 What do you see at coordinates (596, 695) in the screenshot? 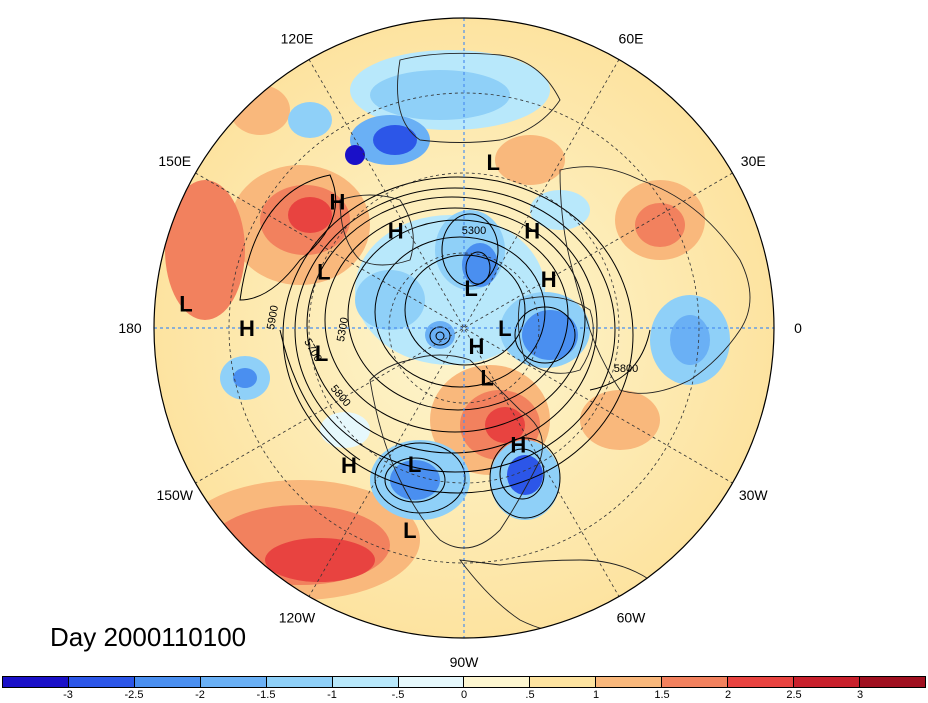
I see `colorbar-tick-label: 1` at bounding box center [596, 695].